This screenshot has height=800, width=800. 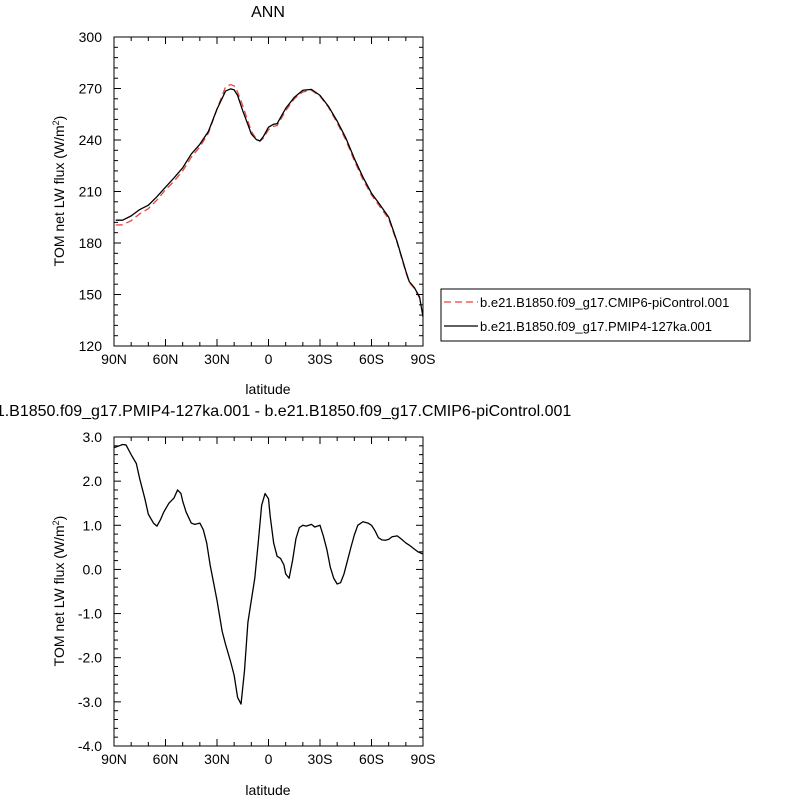 What do you see at coordinates (91, 192) in the screenshot?
I see `top-y-tick-label: 210` at bounding box center [91, 192].